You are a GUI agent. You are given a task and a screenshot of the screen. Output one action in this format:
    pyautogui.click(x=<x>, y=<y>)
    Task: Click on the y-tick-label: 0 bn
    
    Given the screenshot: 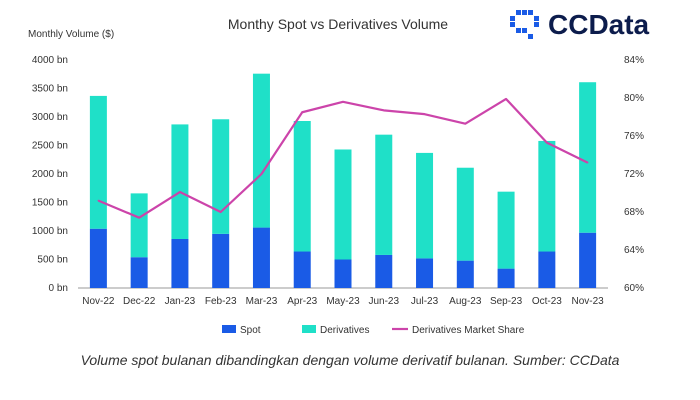 What is the action you would take?
    pyautogui.click(x=58, y=288)
    